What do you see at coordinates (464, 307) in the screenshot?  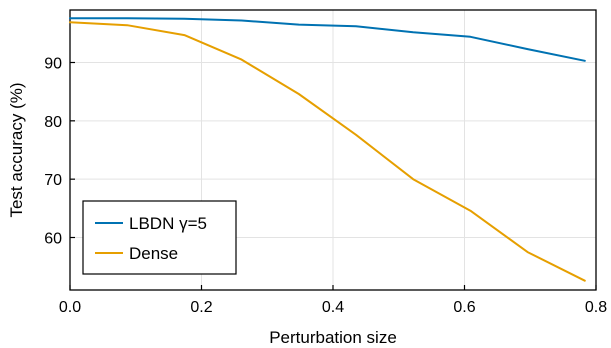 I see `x-tick-label: 0.6` at bounding box center [464, 307].